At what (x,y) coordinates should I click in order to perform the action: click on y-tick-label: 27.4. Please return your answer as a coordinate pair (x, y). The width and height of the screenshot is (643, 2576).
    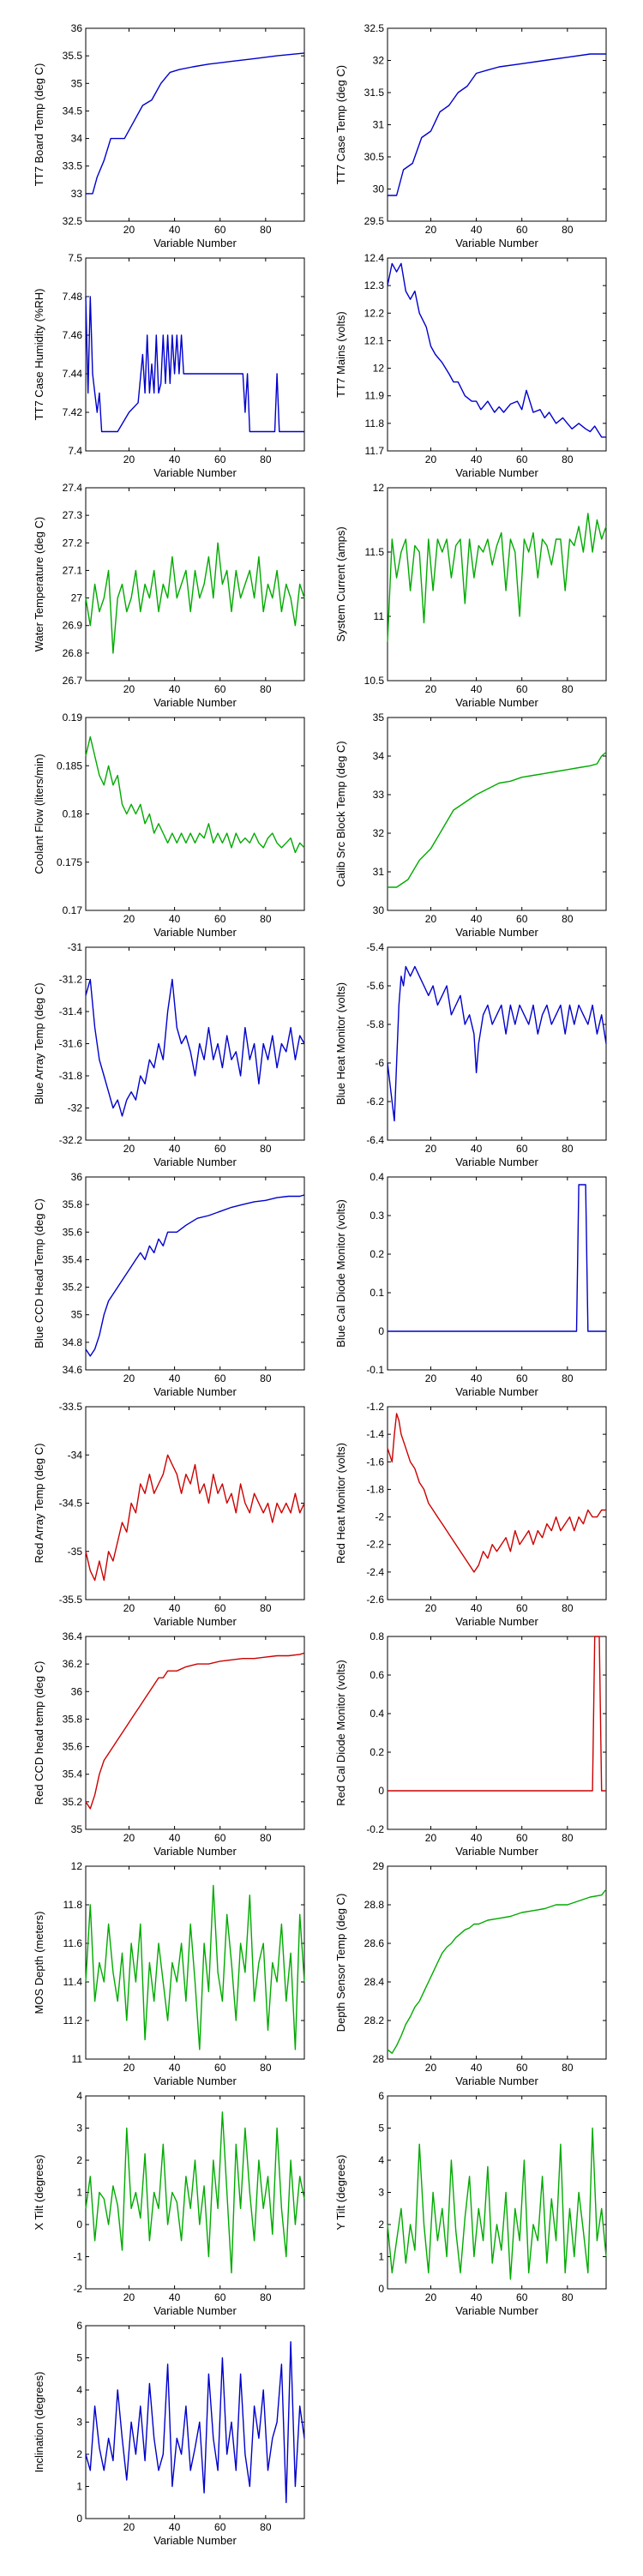
    Looking at the image, I should click on (73, 488).